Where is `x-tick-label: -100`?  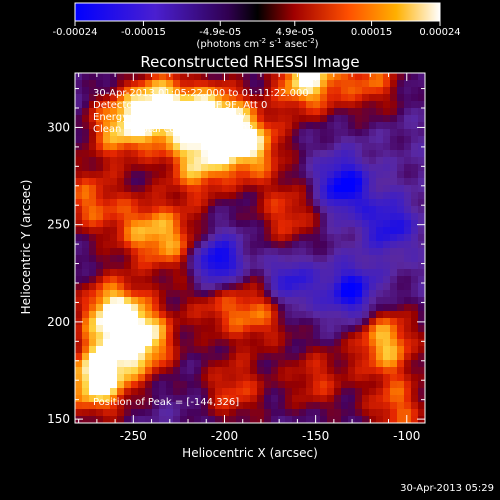
x-tick-label: -100 is located at coordinates (406, 436).